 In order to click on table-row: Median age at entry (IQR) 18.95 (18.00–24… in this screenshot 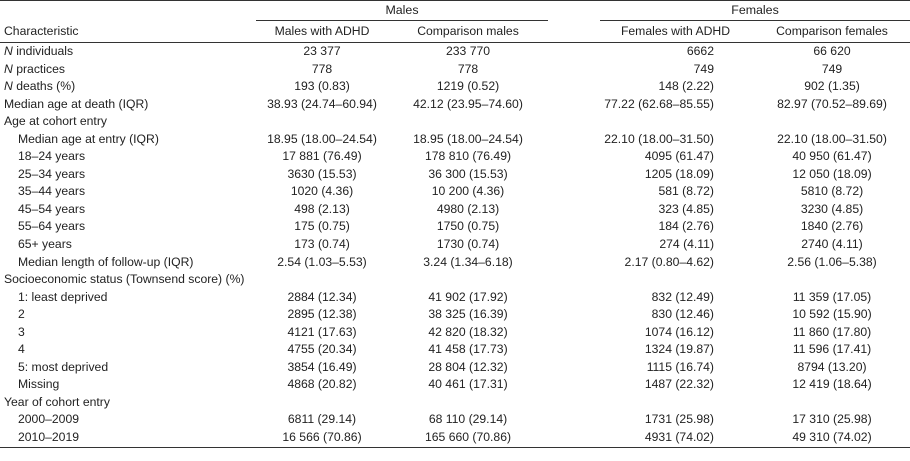, I will do `click(455, 140)`.